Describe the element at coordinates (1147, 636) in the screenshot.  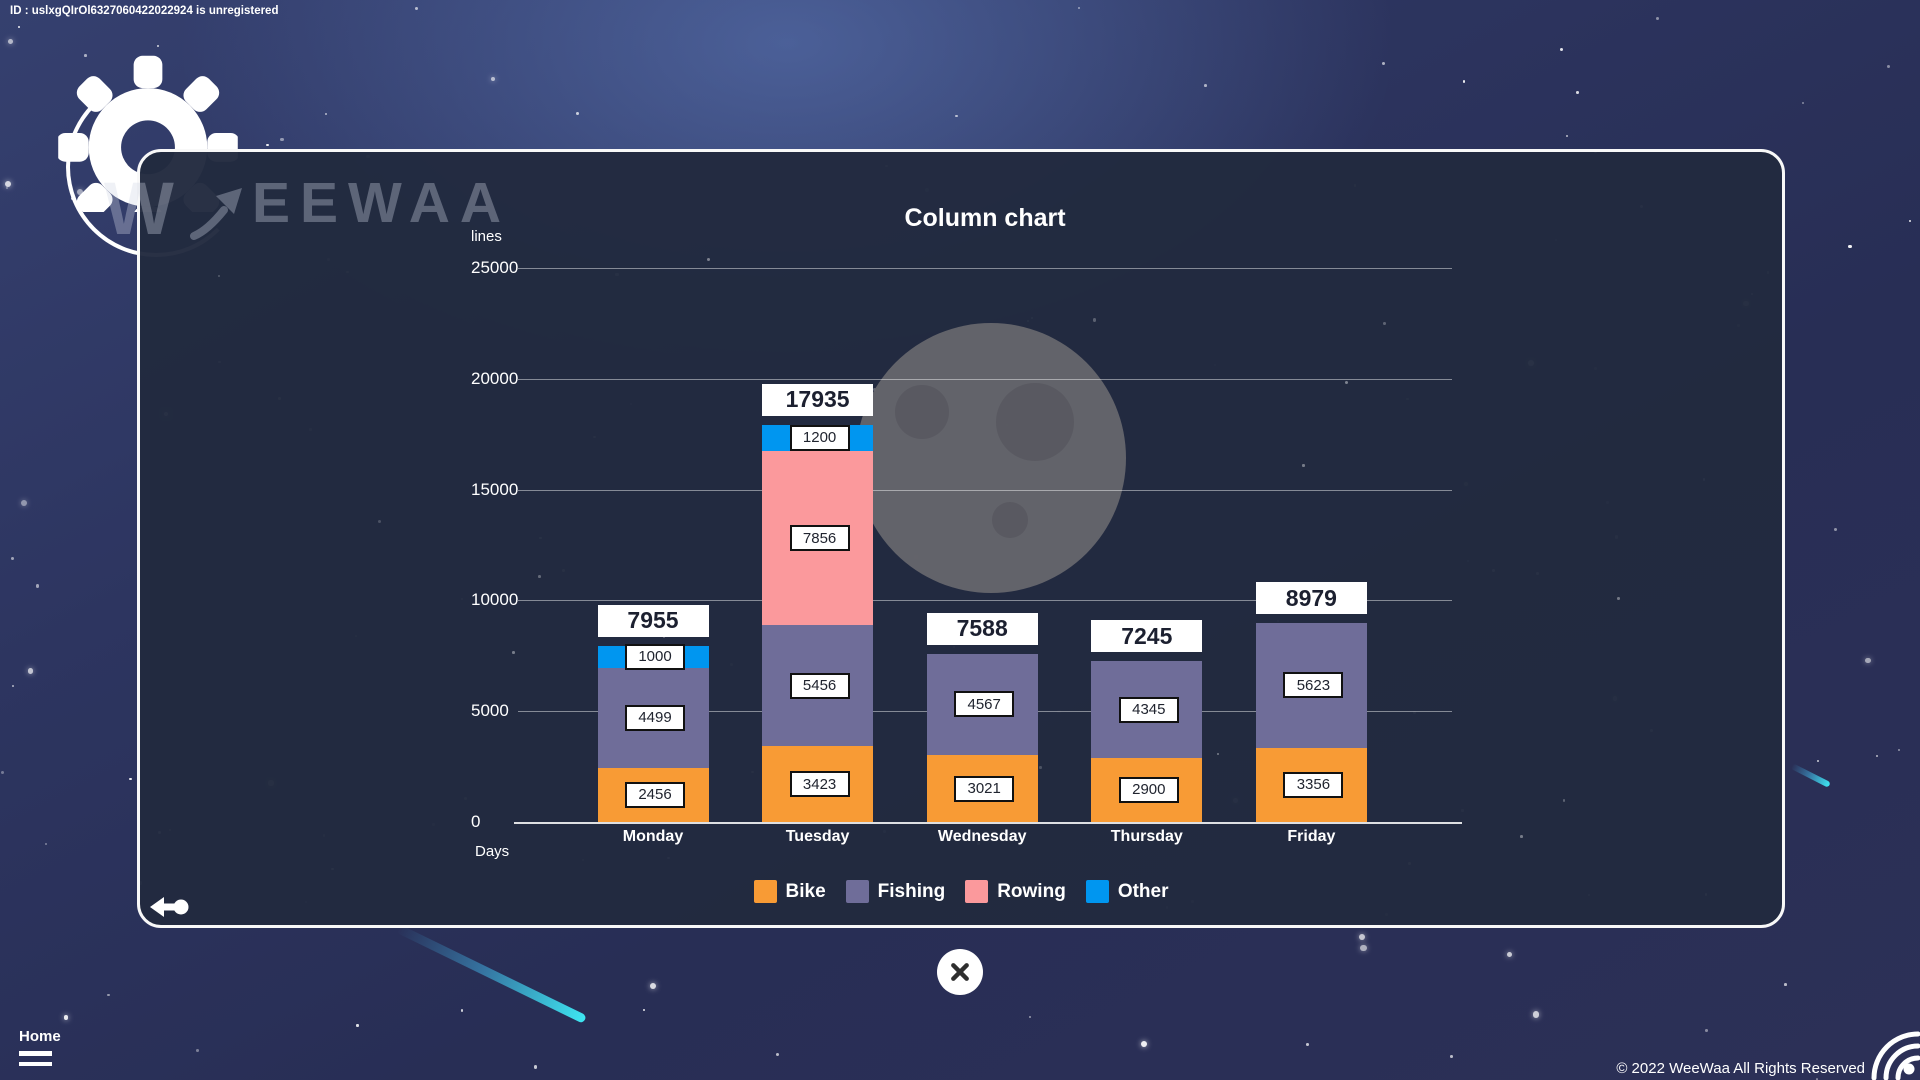
I see `bar-total-label: 7245` at that location.